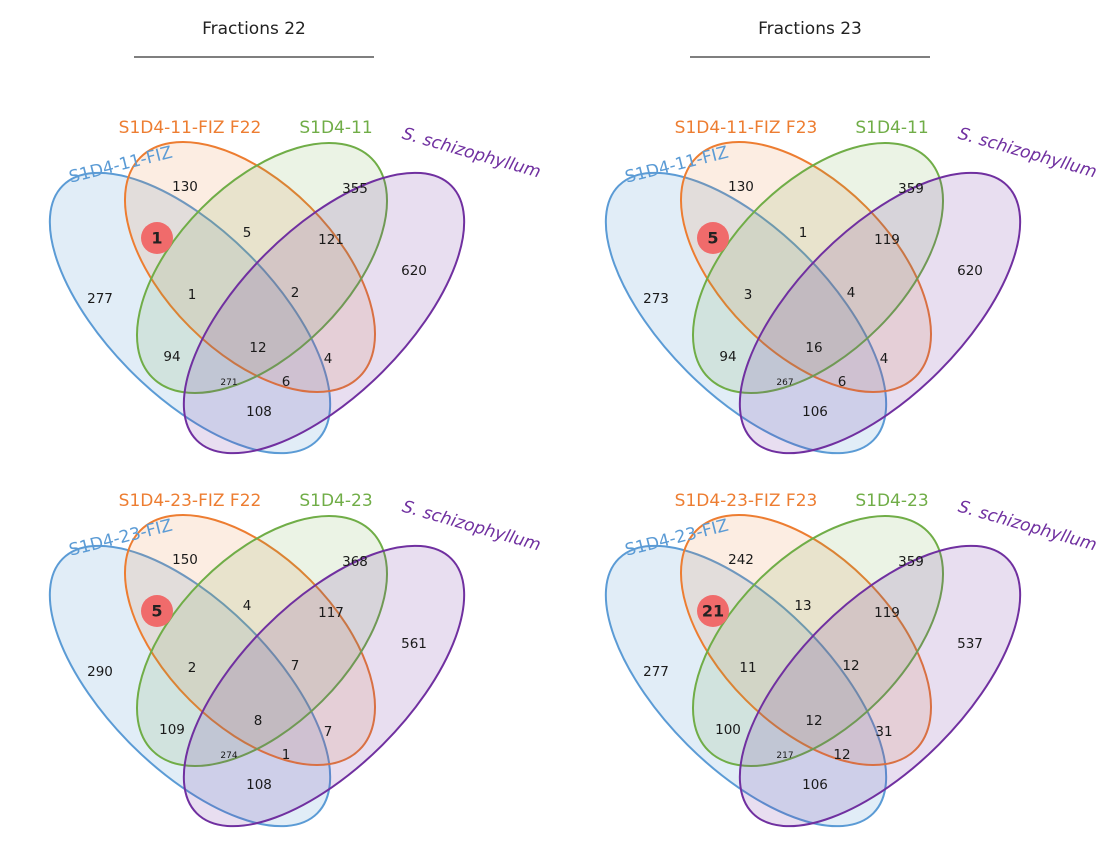 The image size is (1108, 850). What do you see at coordinates (190, 501) in the screenshot?
I see `set-label: S1D4-23-FIZ F22` at bounding box center [190, 501].